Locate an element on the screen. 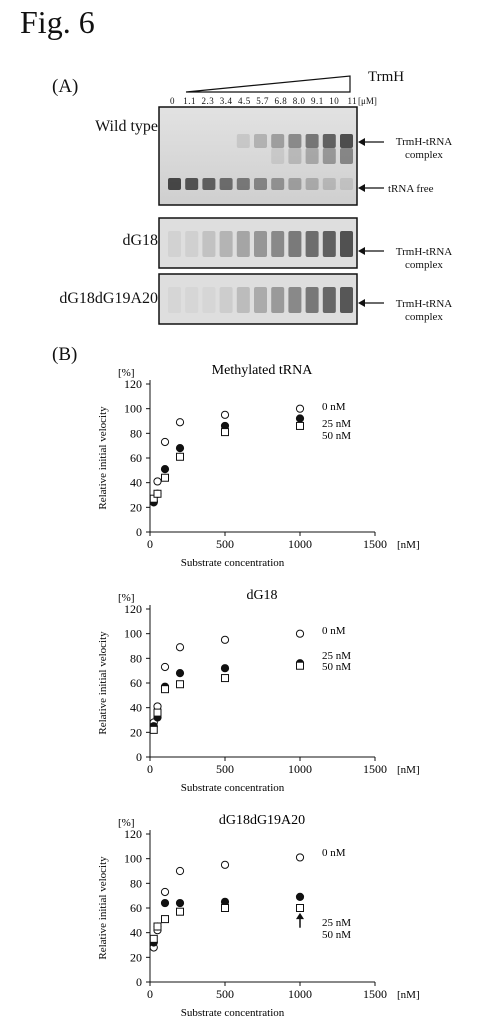  panel-a-label: (A) is located at coordinates (65, 86).